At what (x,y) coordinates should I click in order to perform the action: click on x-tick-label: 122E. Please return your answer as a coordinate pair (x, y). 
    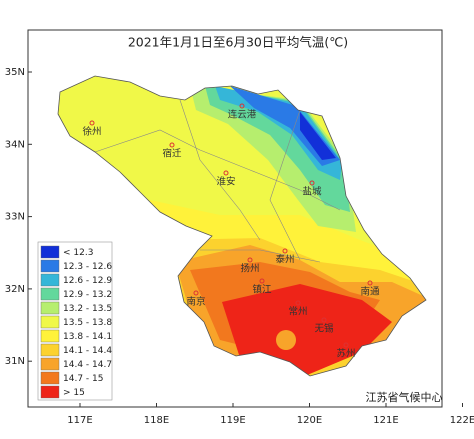
    Looking at the image, I should click on (462, 420).